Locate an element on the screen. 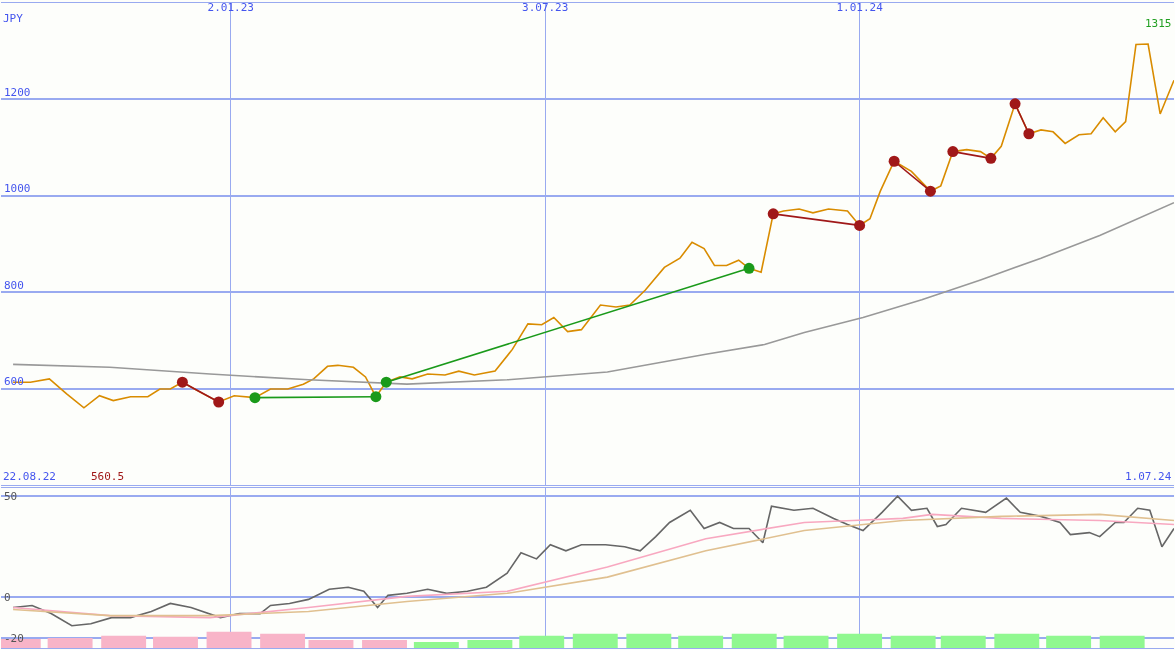  y-tick-label: 1200 is located at coordinates (17, 92).